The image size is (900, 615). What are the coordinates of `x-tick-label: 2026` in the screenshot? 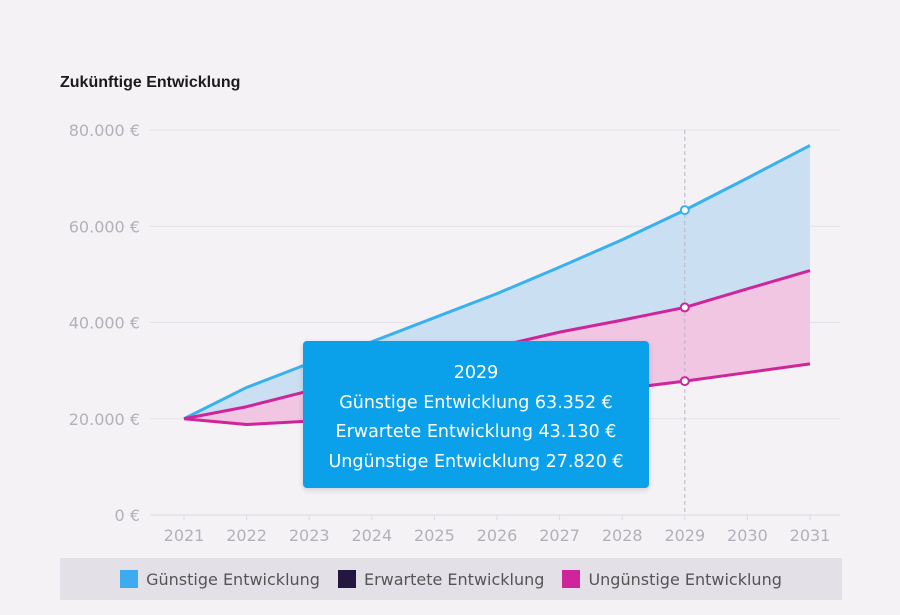 It's located at (497, 535).